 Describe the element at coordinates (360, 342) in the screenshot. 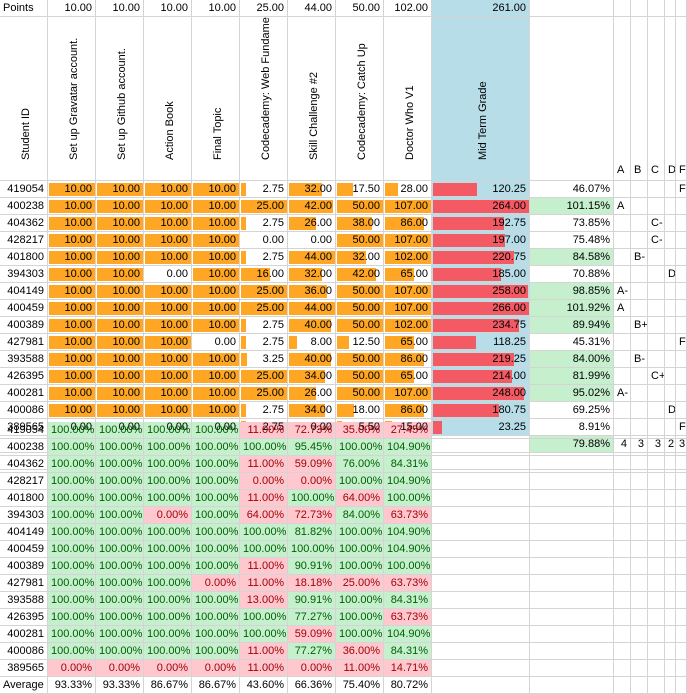

I see `score-cell: 12.50` at that location.